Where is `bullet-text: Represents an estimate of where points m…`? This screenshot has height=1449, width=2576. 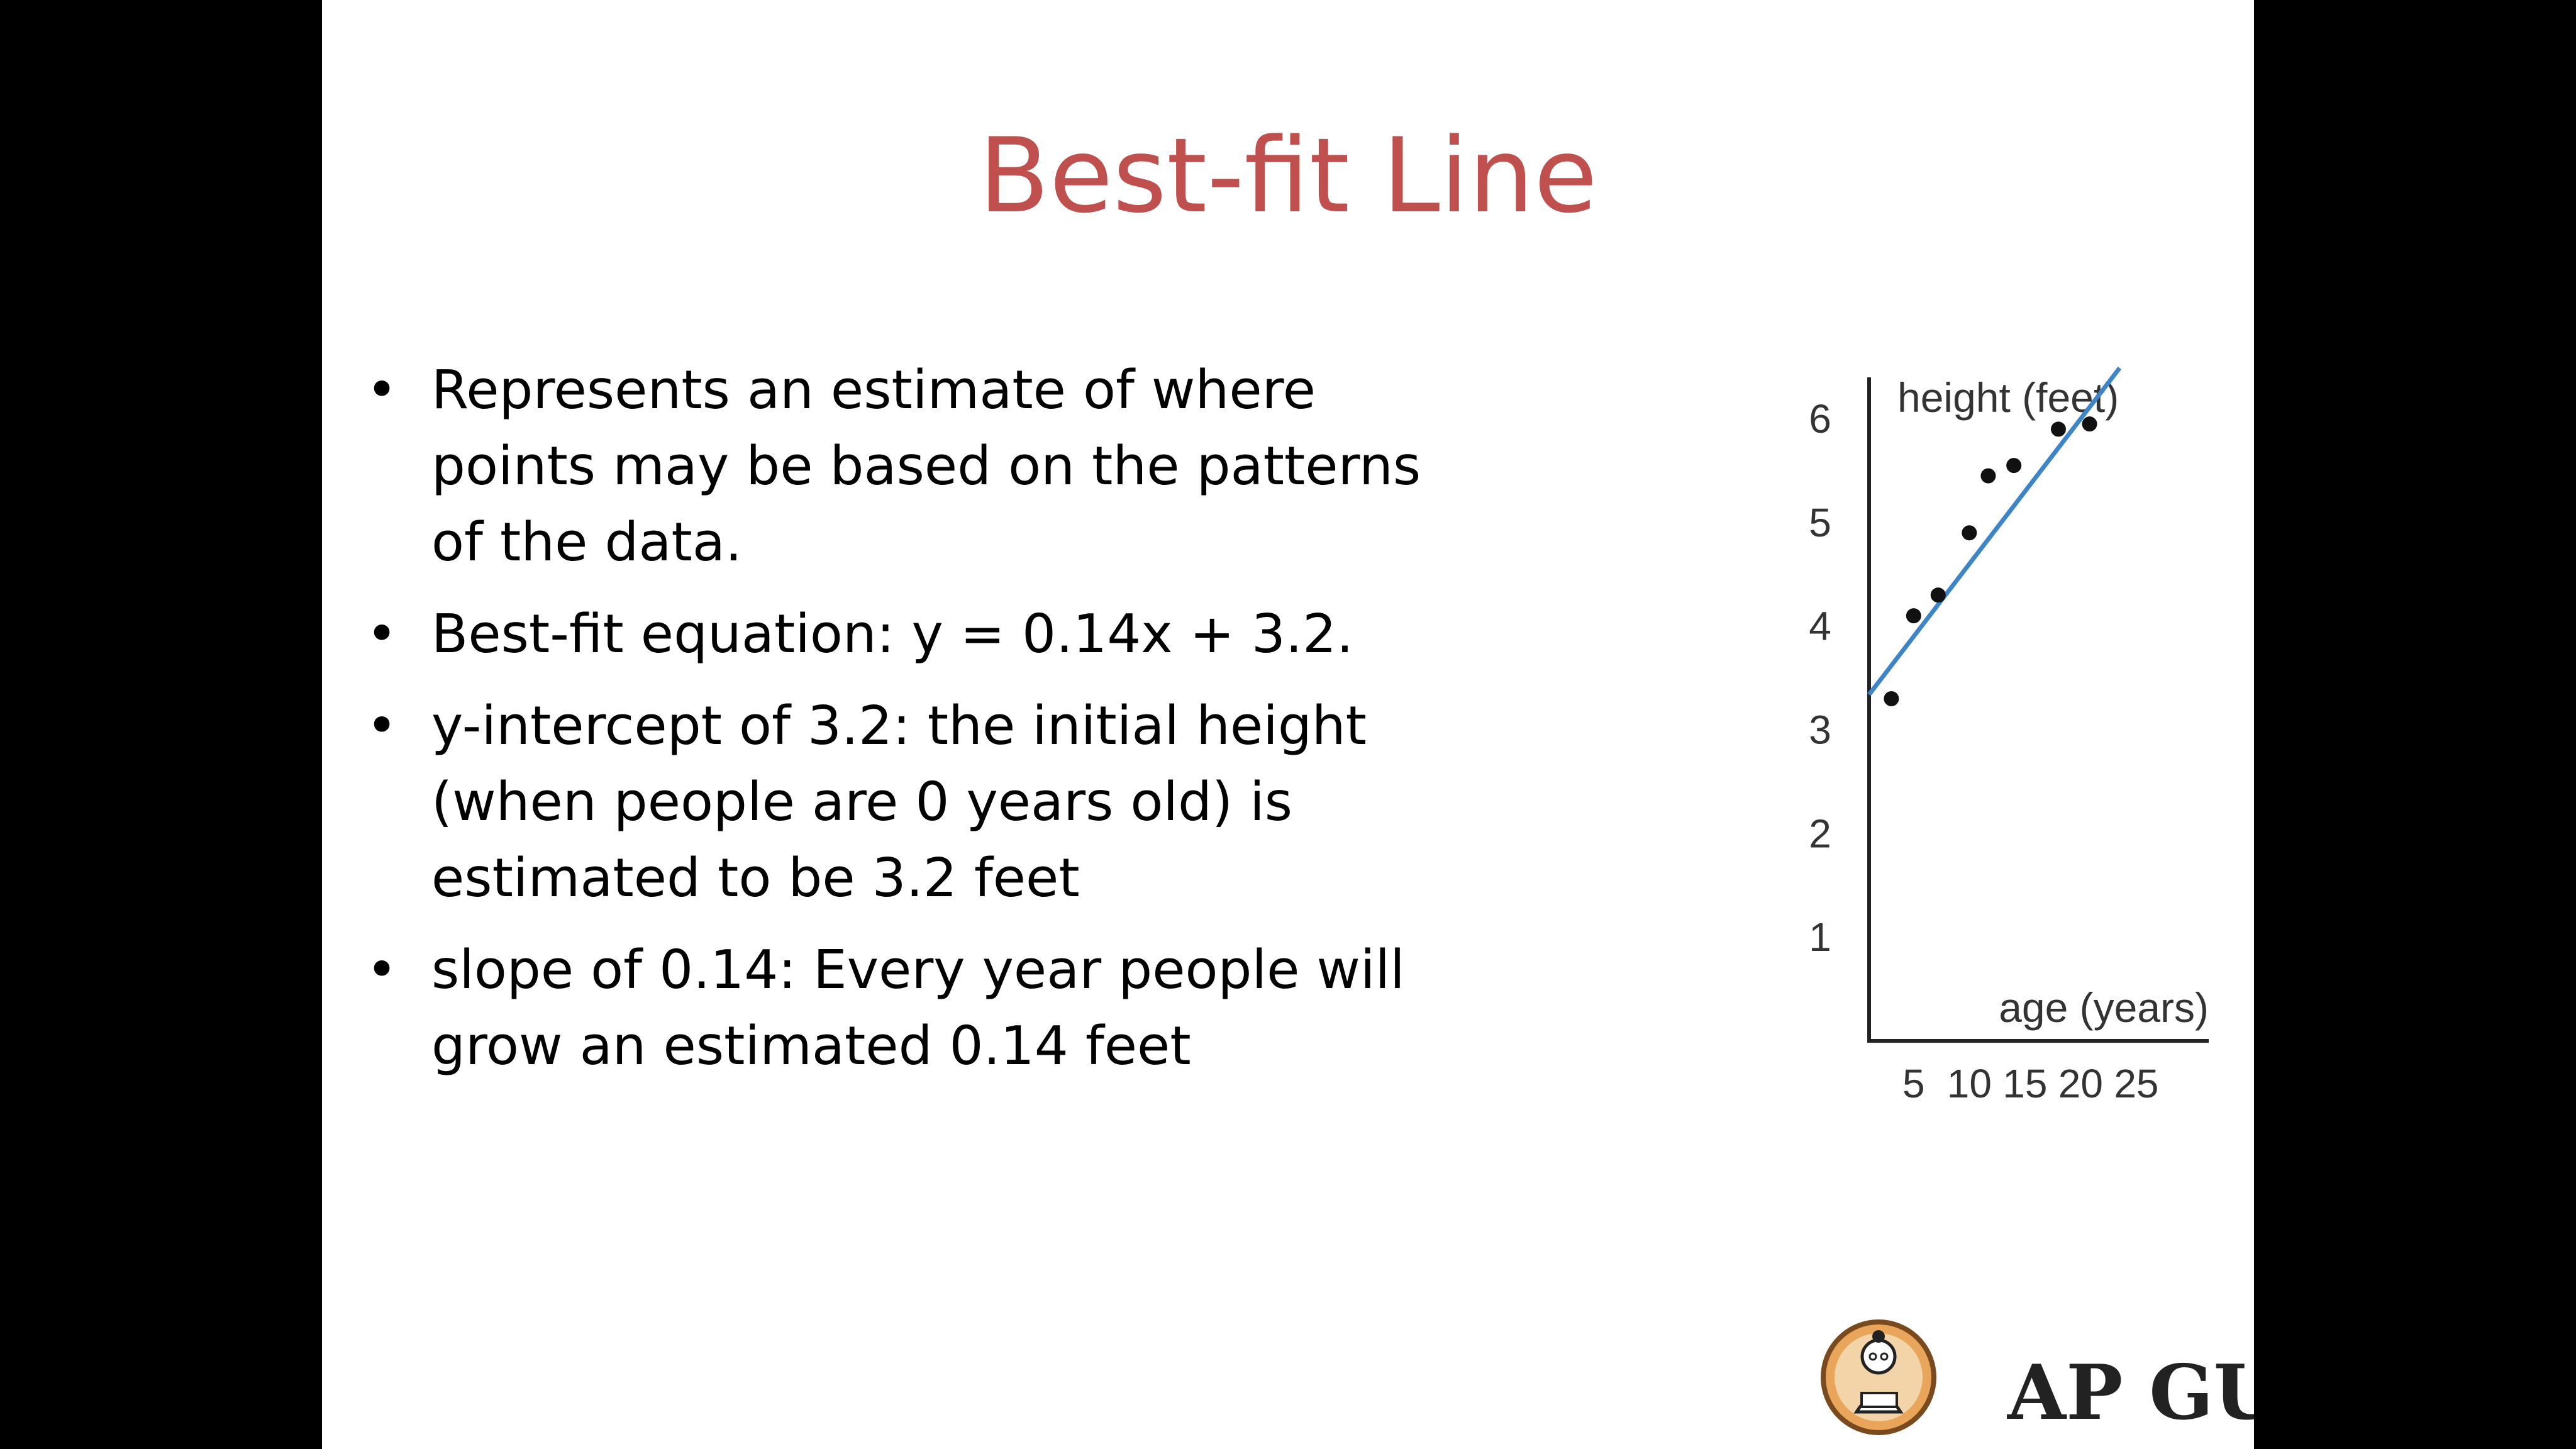
bullet-text: Represents an estimate of where points m… is located at coordinates (926, 466).